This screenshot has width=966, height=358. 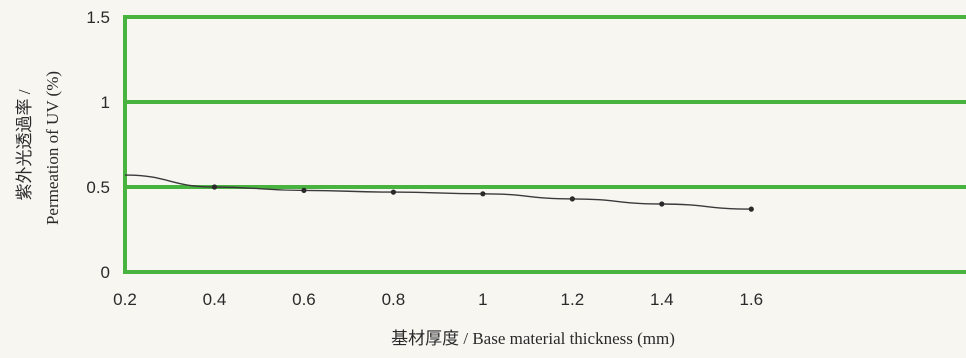 I want to click on y-tick-label: 0.5, so click(x=98, y=187).